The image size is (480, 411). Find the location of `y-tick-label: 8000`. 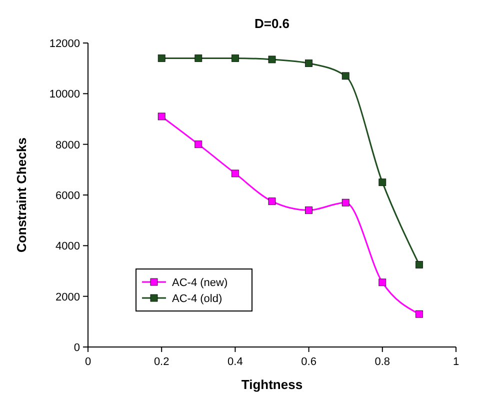

y-tick-label: 8000 is located at coordinates (68, 145).